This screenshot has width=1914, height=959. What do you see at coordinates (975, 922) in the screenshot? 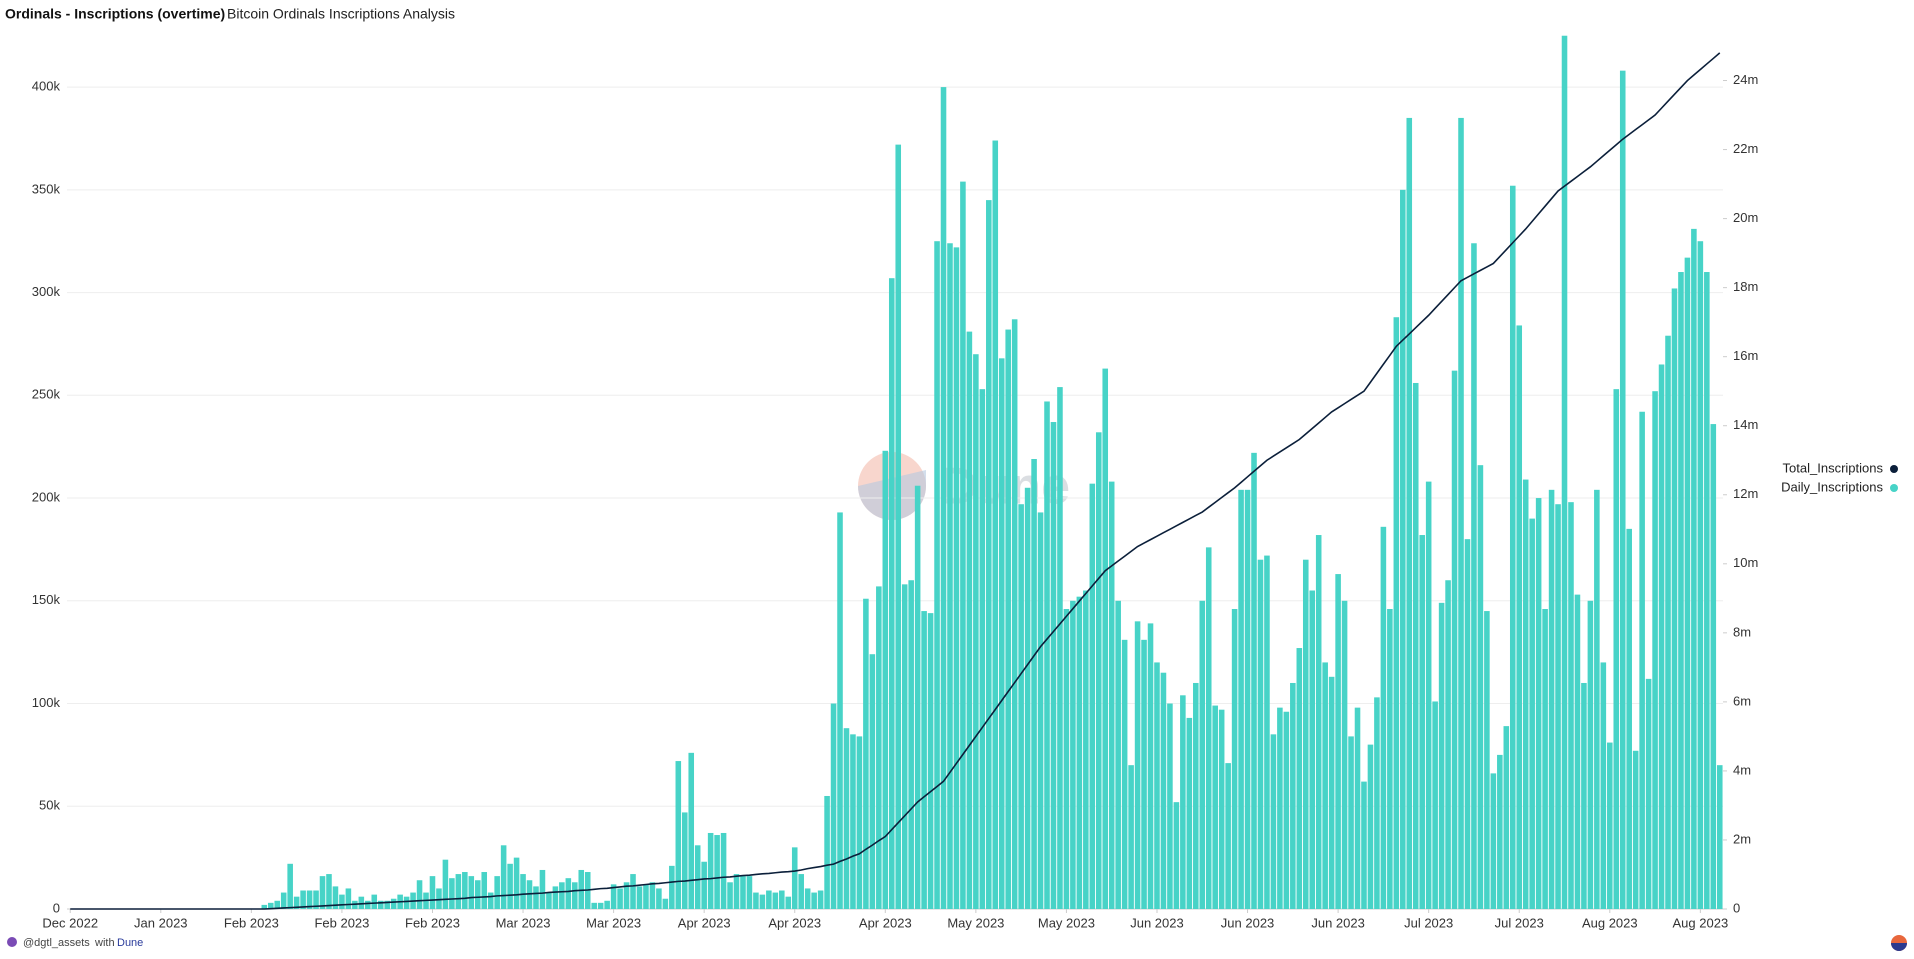
I see `x-tick-label: May 2023` at bounding box center [975, 922].